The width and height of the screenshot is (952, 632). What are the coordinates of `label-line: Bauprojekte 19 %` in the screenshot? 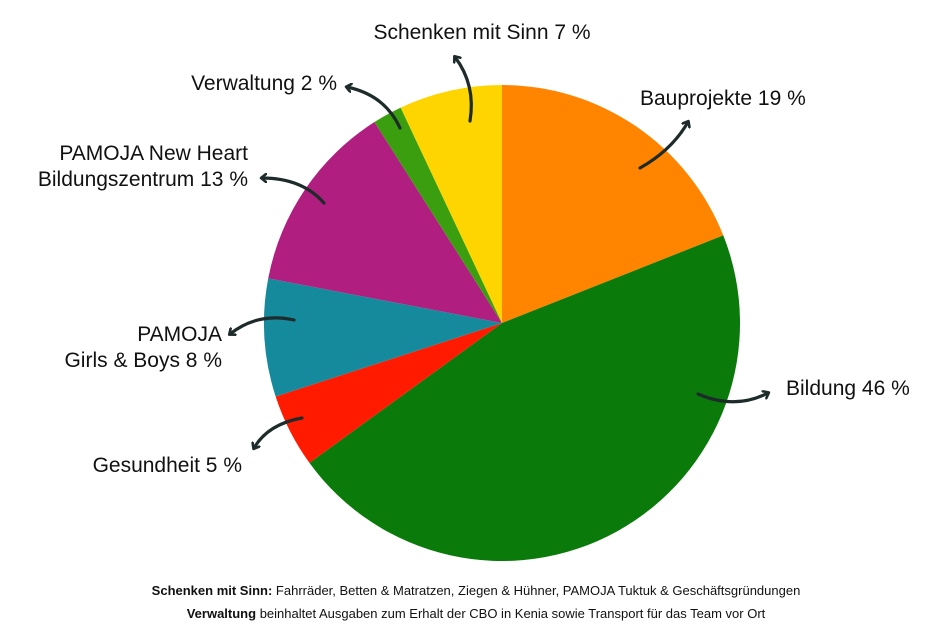 It's located at (723, 98).